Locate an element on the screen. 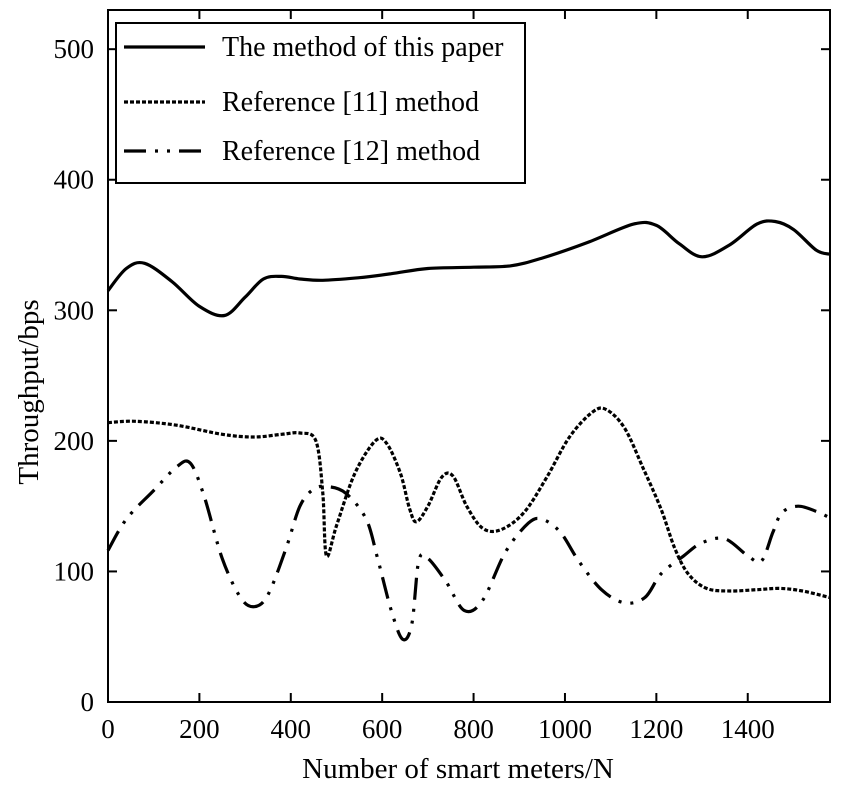 Image resolution: width=843 pixels, height=789 pixels. y-tick-label-0: 0 is located at coordinates (88, 702).